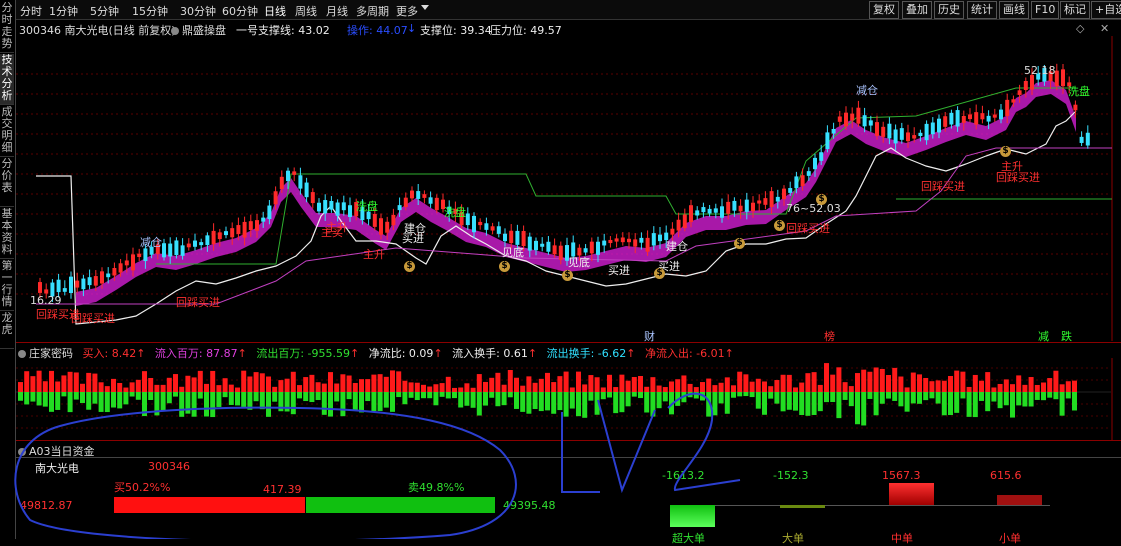  What do you see at coordinates (684, 353) in the screenshot?
I see `net-flow-value: 净流入出: -6.01` at bounding box center [684, 353].